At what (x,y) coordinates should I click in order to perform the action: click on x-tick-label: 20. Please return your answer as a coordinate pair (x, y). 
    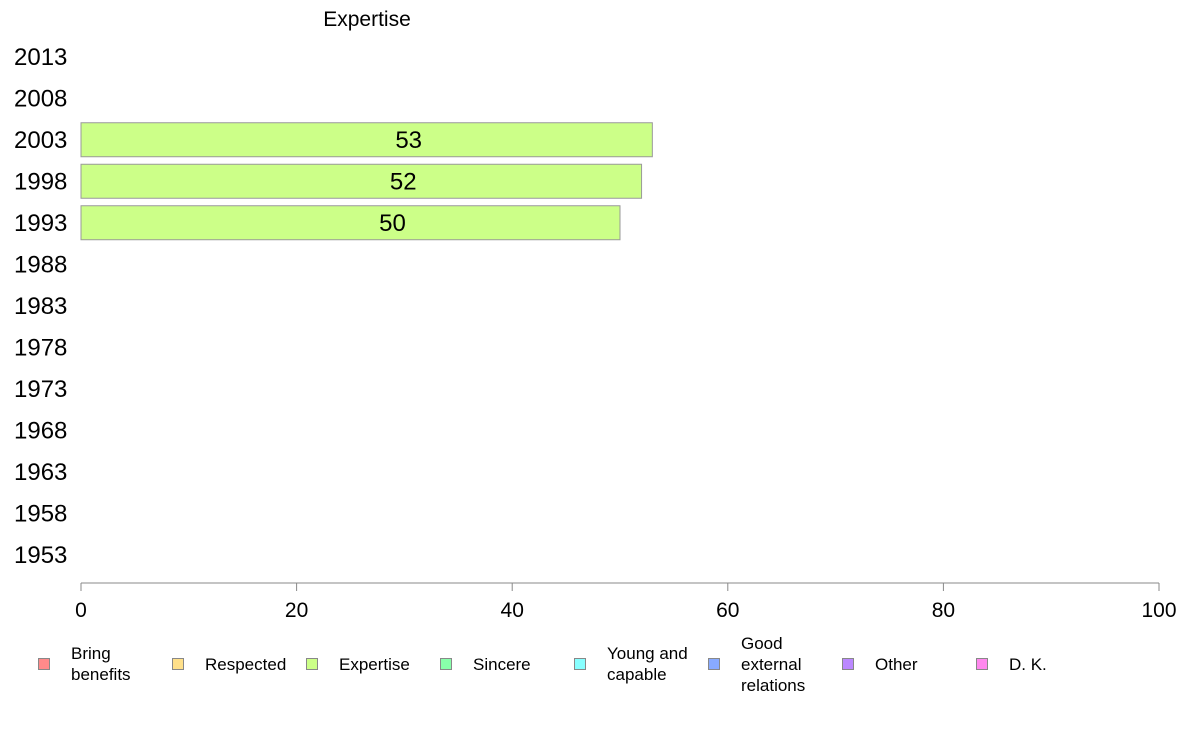
    Looking at the image, I should click on (296, 610).